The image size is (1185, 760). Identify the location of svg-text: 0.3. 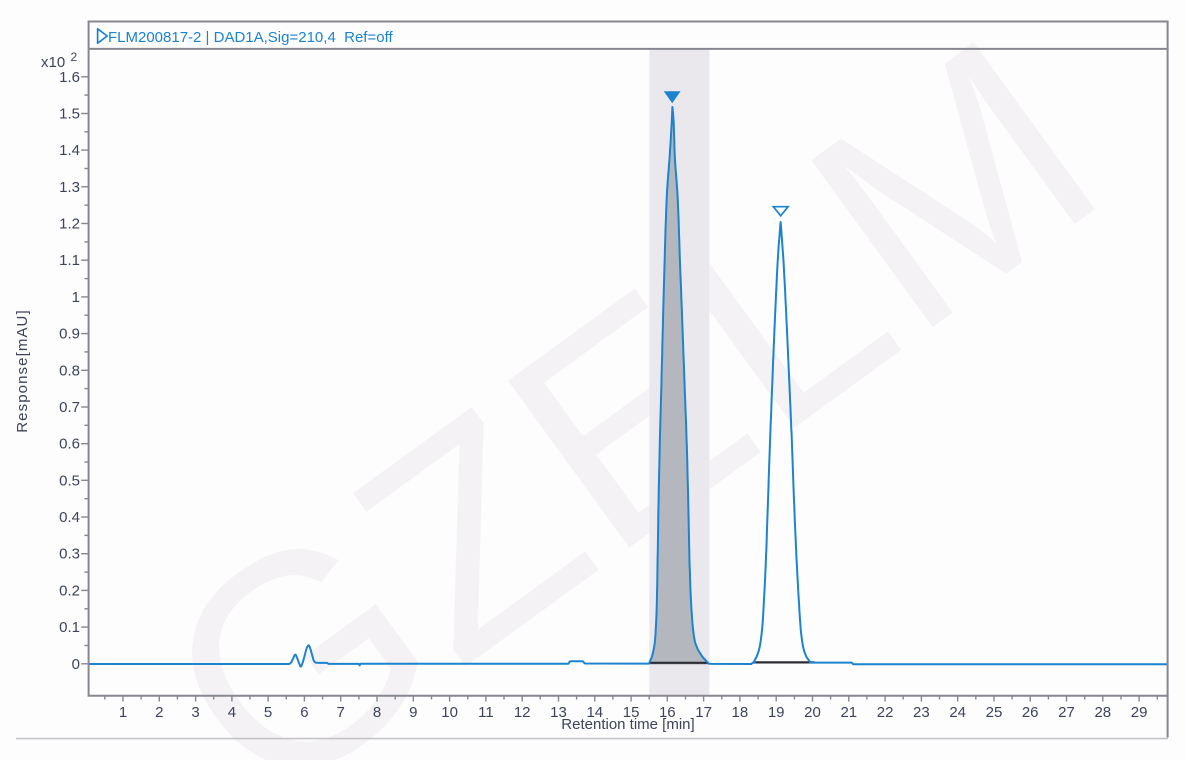
(69, 554).